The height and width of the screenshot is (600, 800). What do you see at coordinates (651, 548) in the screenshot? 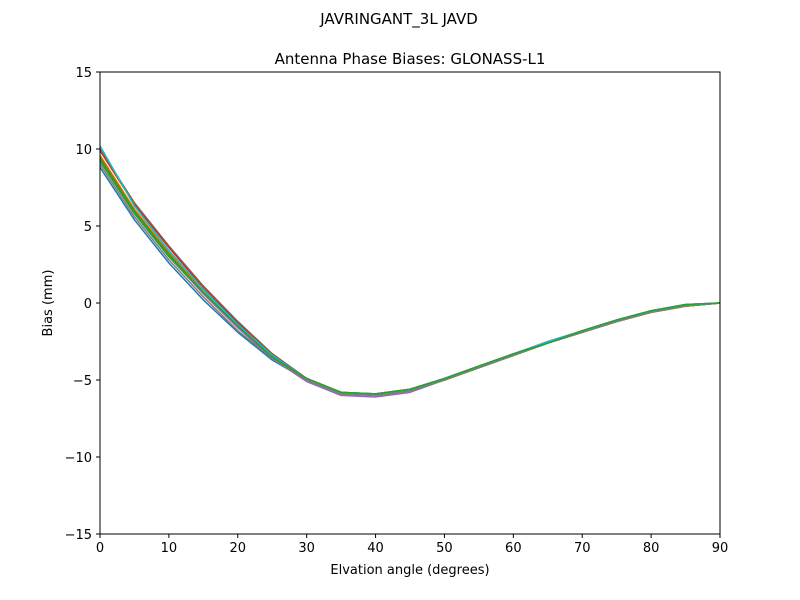
I see `x-tick-label: 80` at bounding box center [651, 548].